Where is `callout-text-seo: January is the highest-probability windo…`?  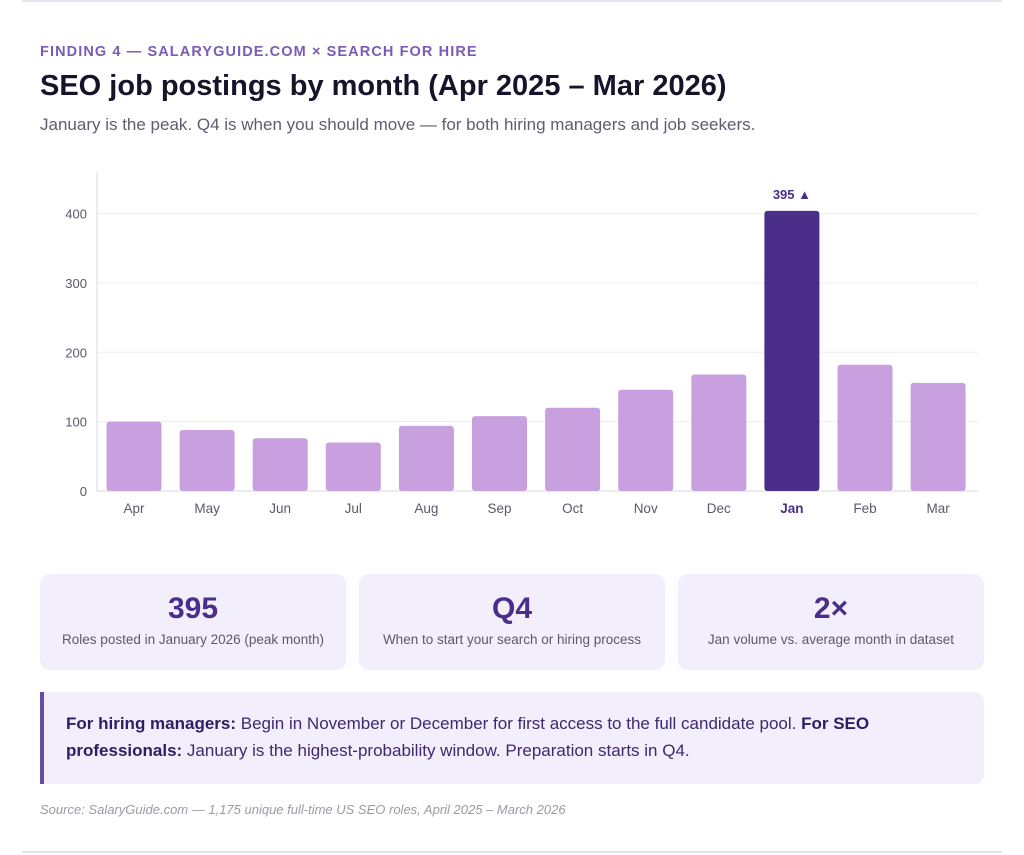
callout-text-seo: January is the highest-probability windo… is located at coordinates (436, 750).